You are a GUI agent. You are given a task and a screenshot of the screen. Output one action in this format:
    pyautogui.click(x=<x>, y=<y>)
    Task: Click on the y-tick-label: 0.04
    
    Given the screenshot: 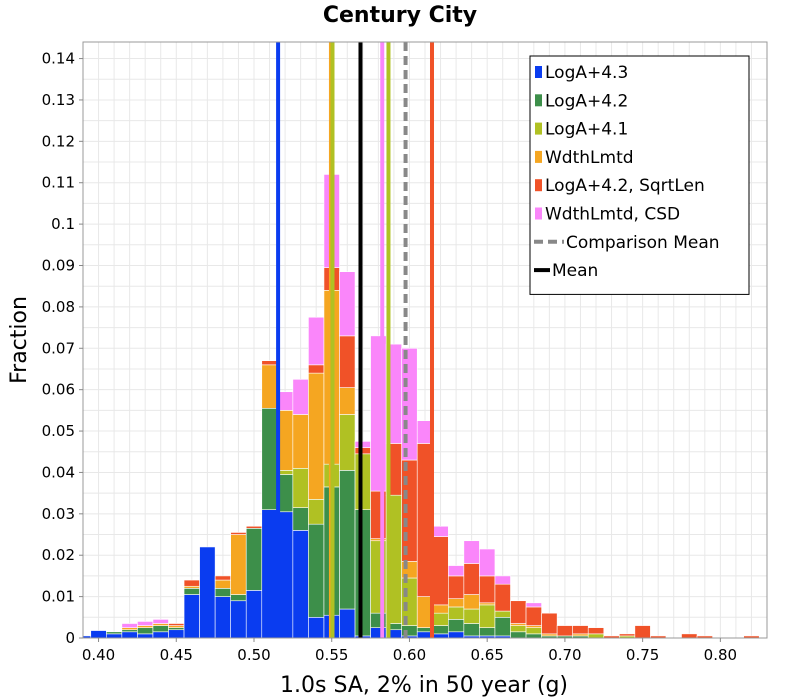 What is the action you would take?
    pyautogui.click(x=58, y=472)
    